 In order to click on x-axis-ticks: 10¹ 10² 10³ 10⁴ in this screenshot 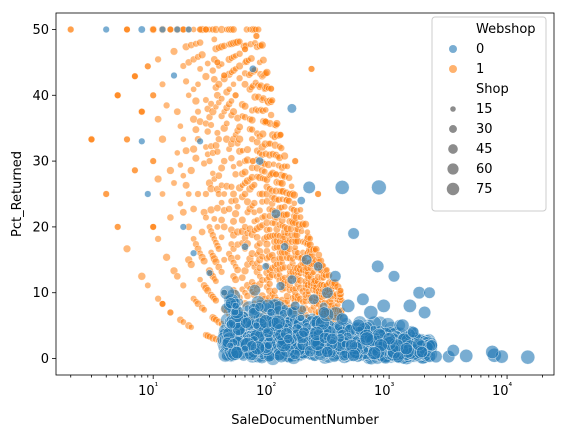, I will do `click(306, 387)`.